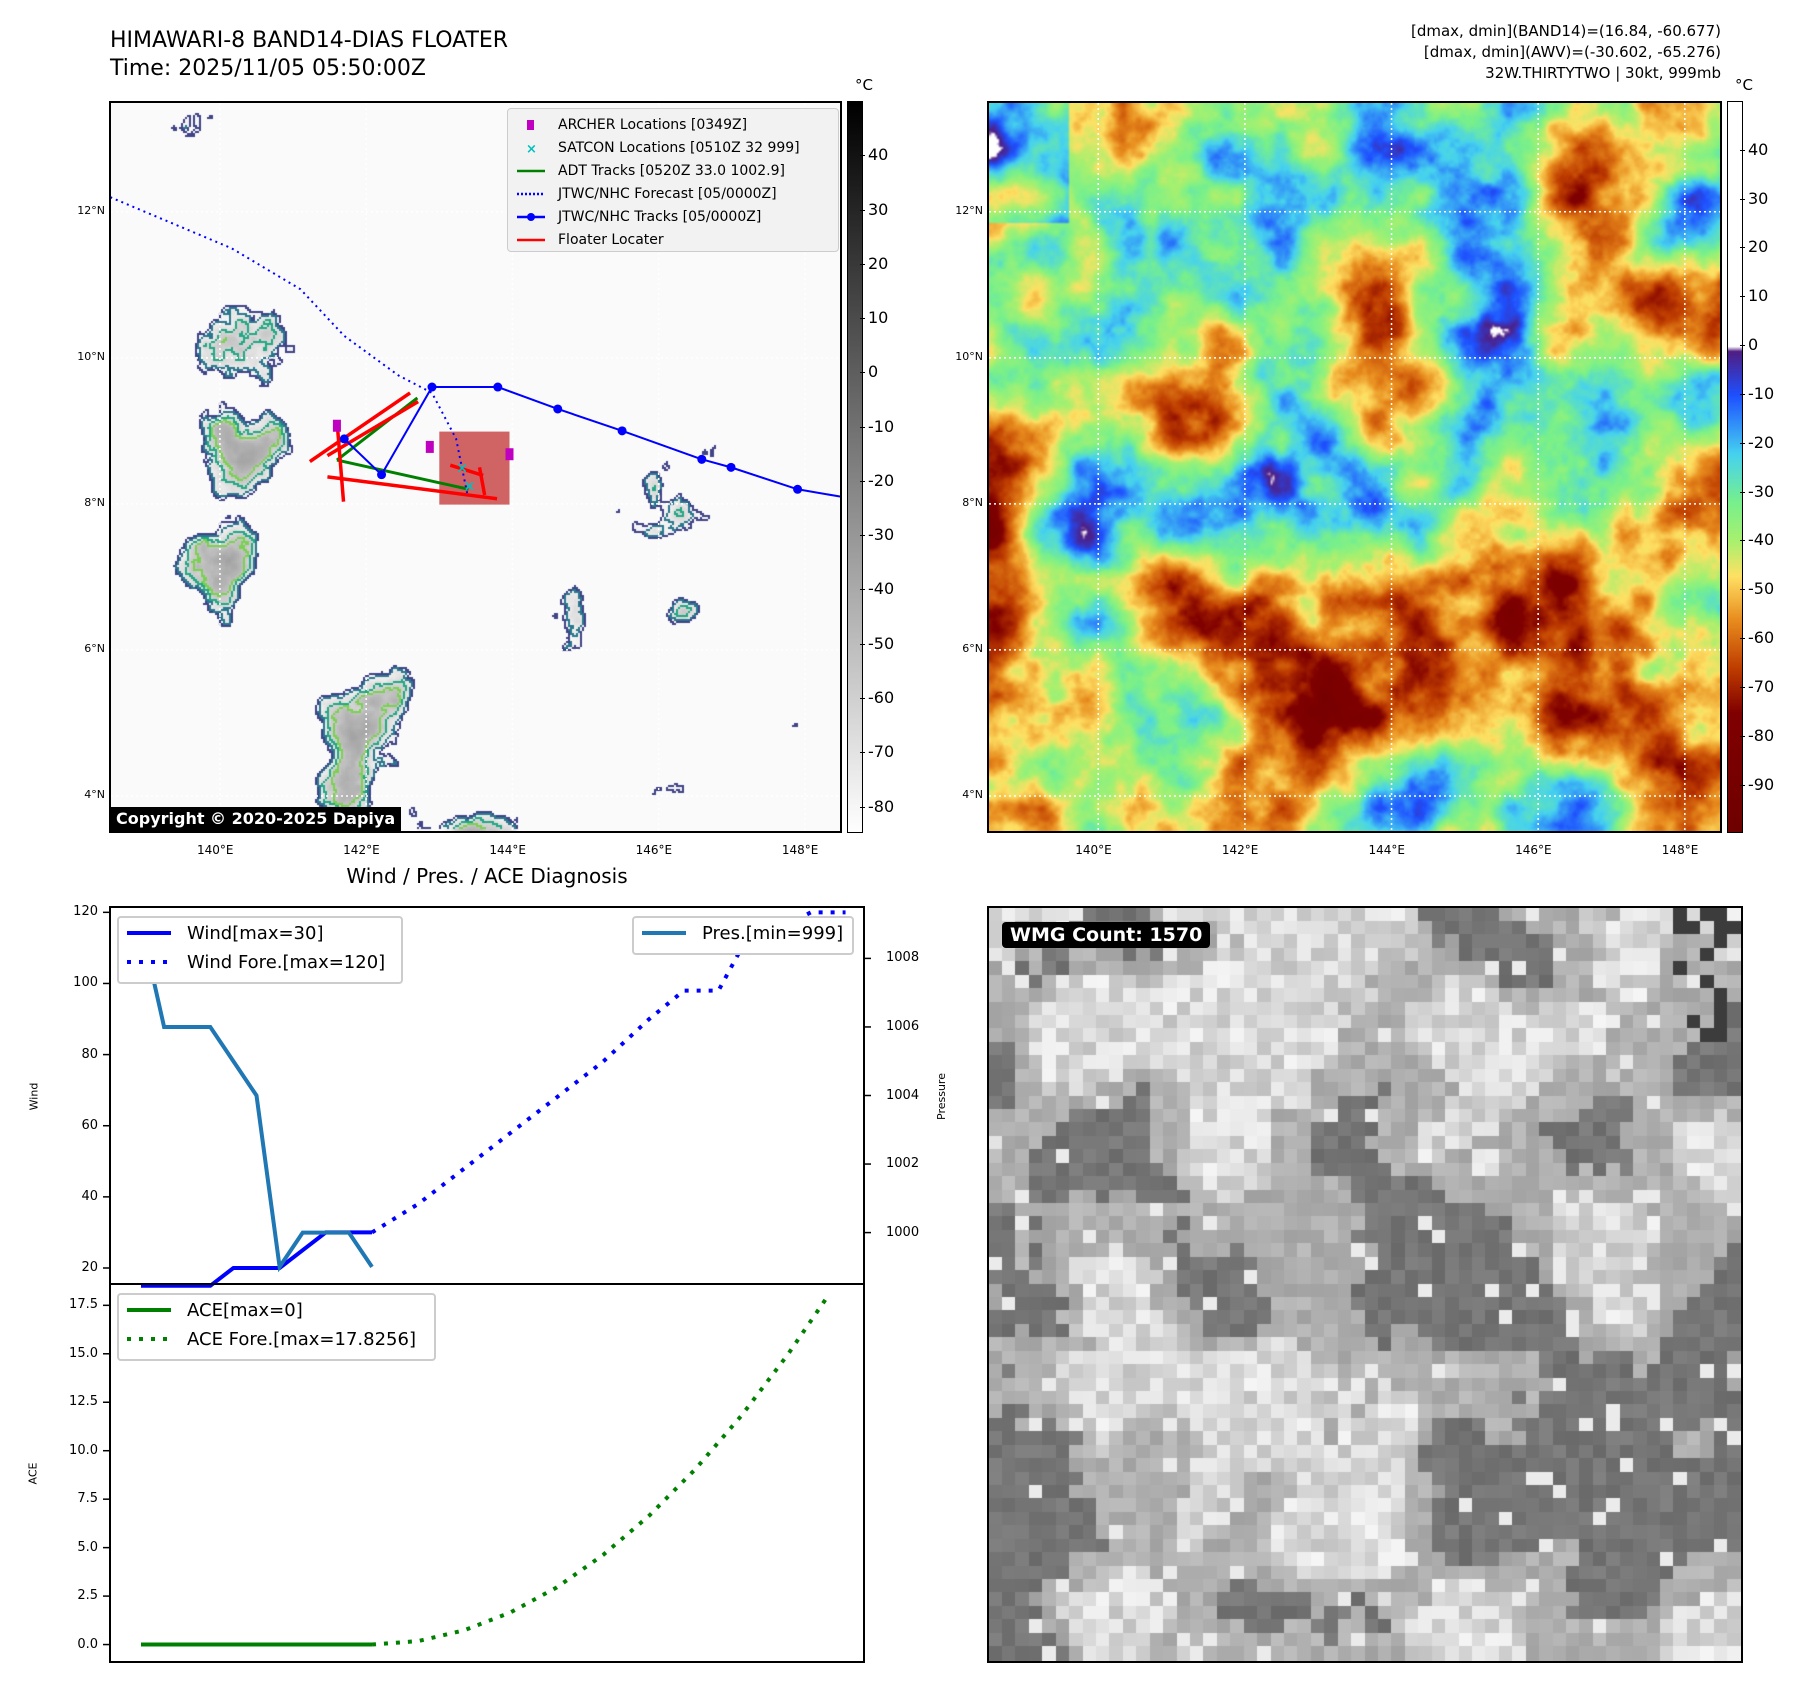 The width and height of the screenshot is (1801, 1690). I want to click on legend-item: × SATCON Locations [0510Z 32 999], so click(658, 148).